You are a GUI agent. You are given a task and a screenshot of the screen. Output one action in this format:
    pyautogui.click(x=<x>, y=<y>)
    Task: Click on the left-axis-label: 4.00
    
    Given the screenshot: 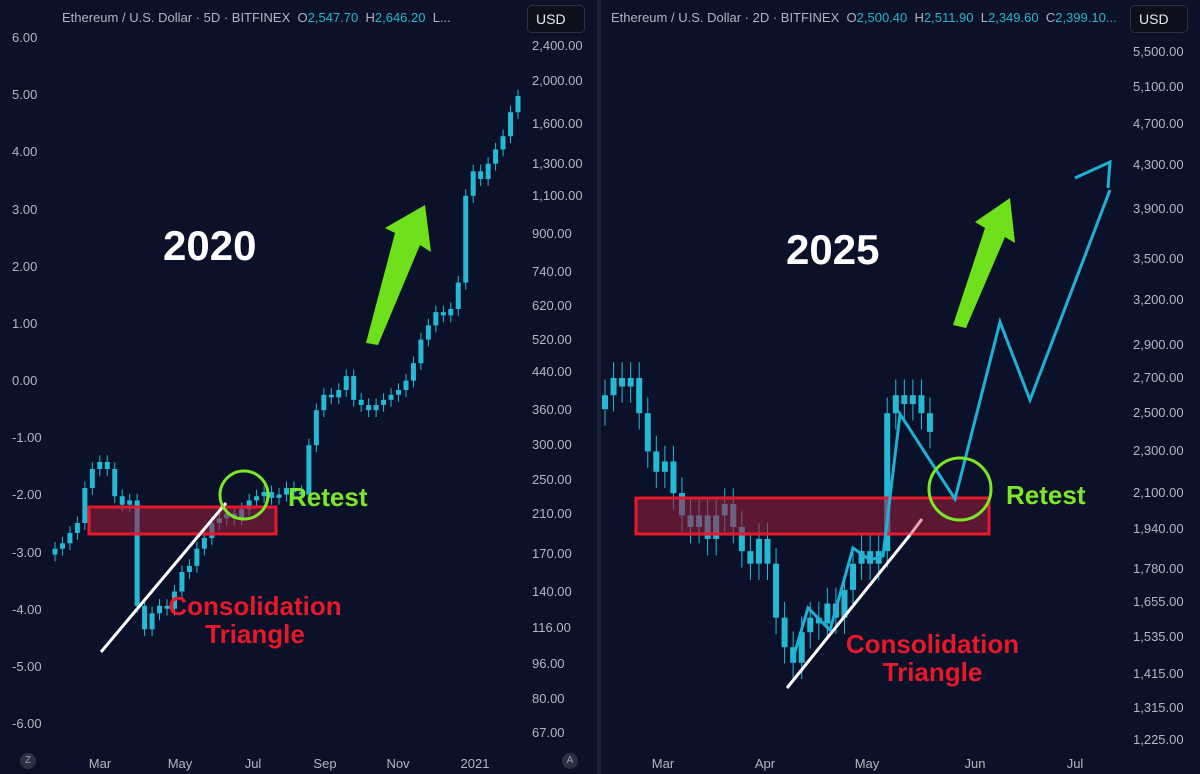 What is the action you would take?
    pyautogui.click(x=25, y=152)
    